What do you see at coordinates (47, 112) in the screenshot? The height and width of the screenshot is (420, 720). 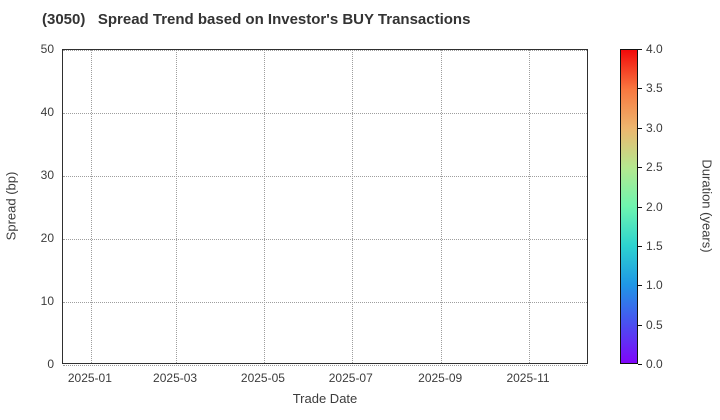 I see `y-tick-label: 40` at bounding box center [47, 112].